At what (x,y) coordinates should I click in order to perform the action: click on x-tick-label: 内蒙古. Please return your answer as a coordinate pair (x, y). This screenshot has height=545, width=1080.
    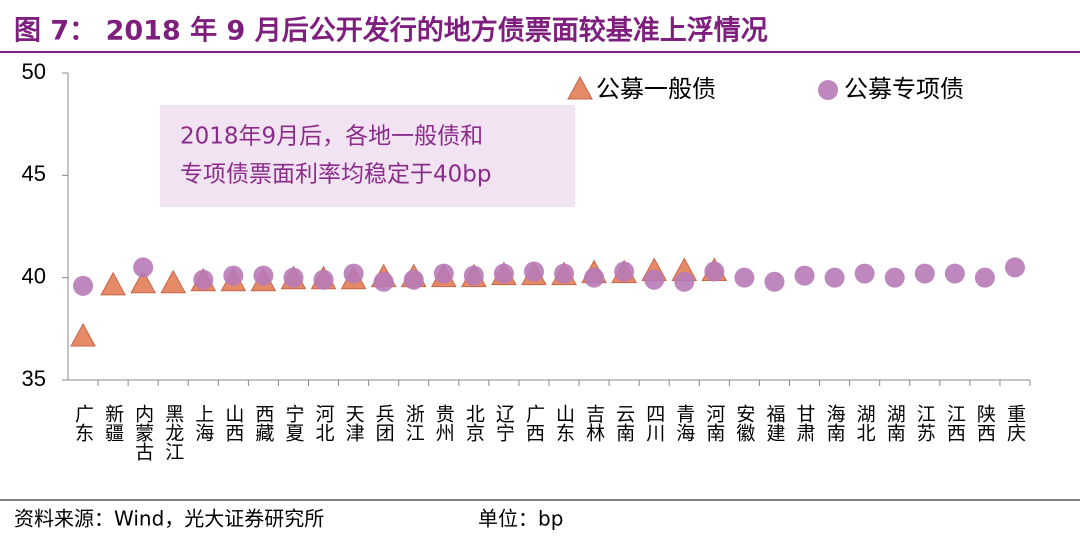
    Looking at the image, I should click on (143, 432).